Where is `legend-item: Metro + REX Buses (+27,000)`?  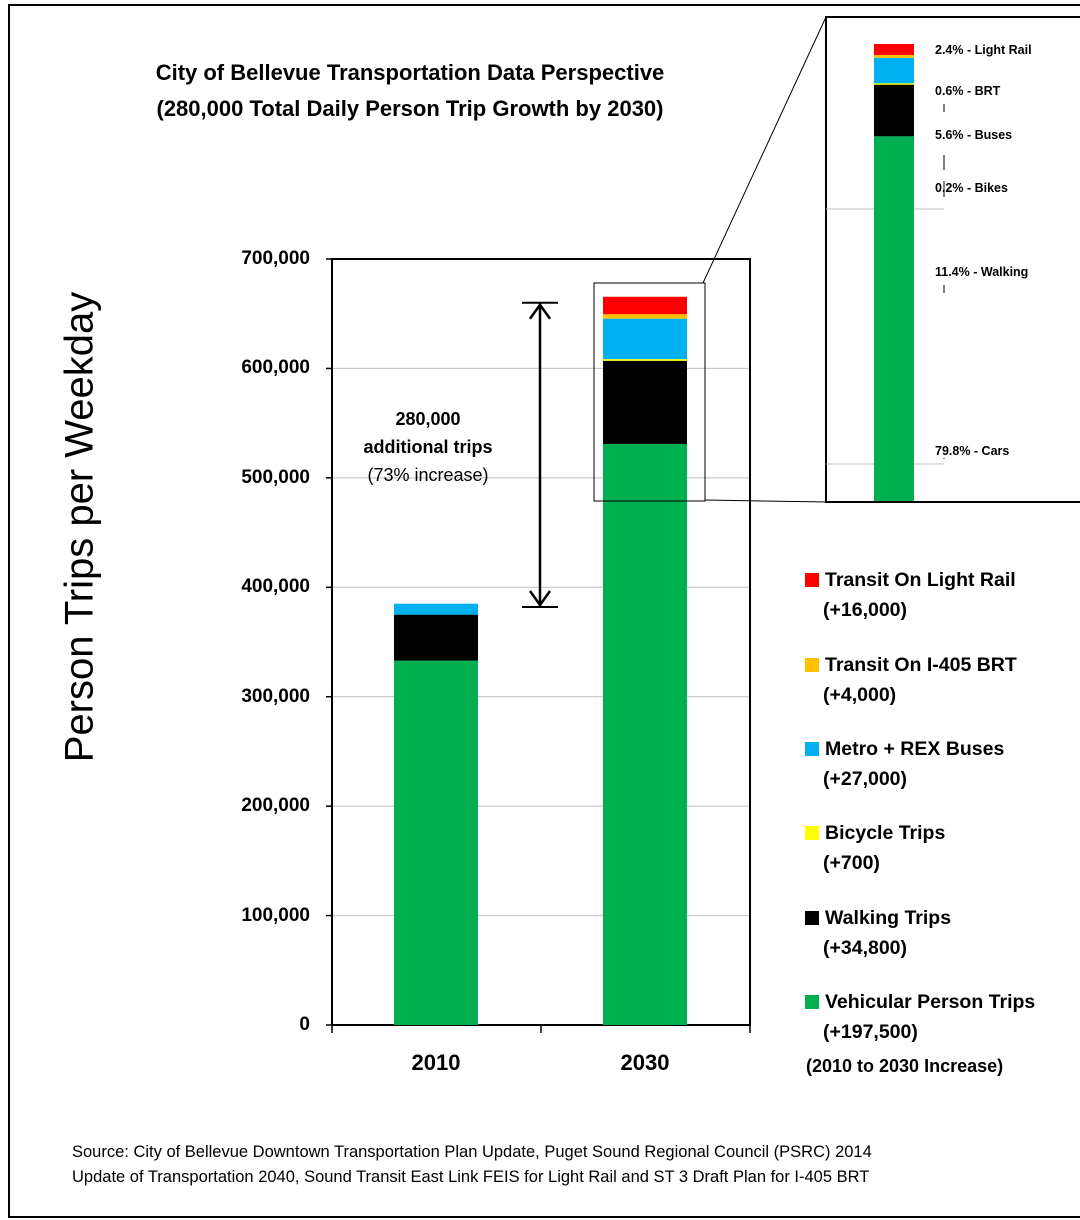
legend-item: Metro + REX Buses (+27,000) is located at coordinates (904, 764).